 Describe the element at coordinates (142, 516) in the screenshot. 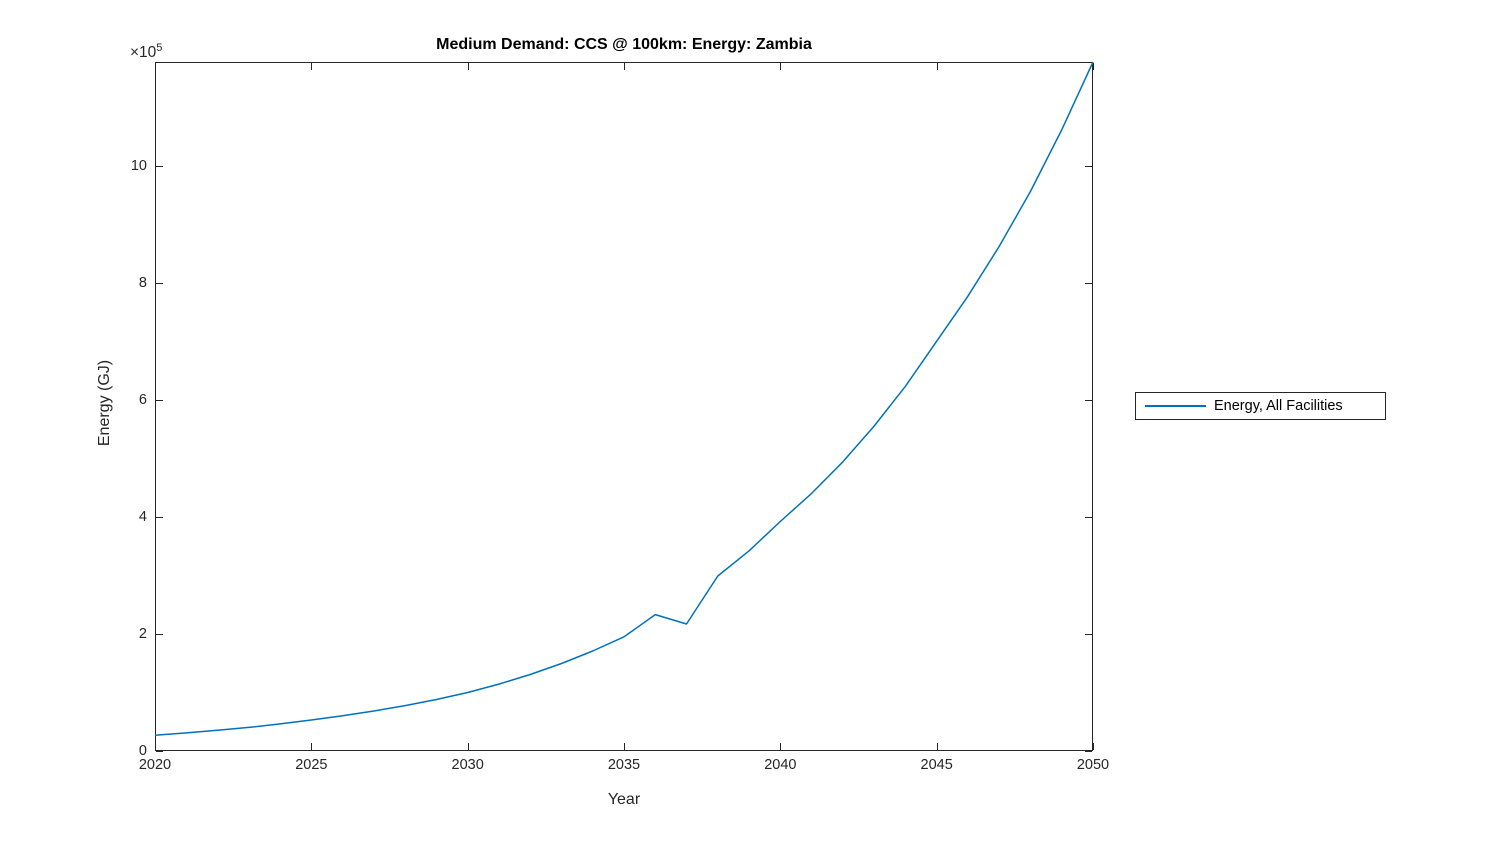

I see `y-tick-label: 4` at that location.